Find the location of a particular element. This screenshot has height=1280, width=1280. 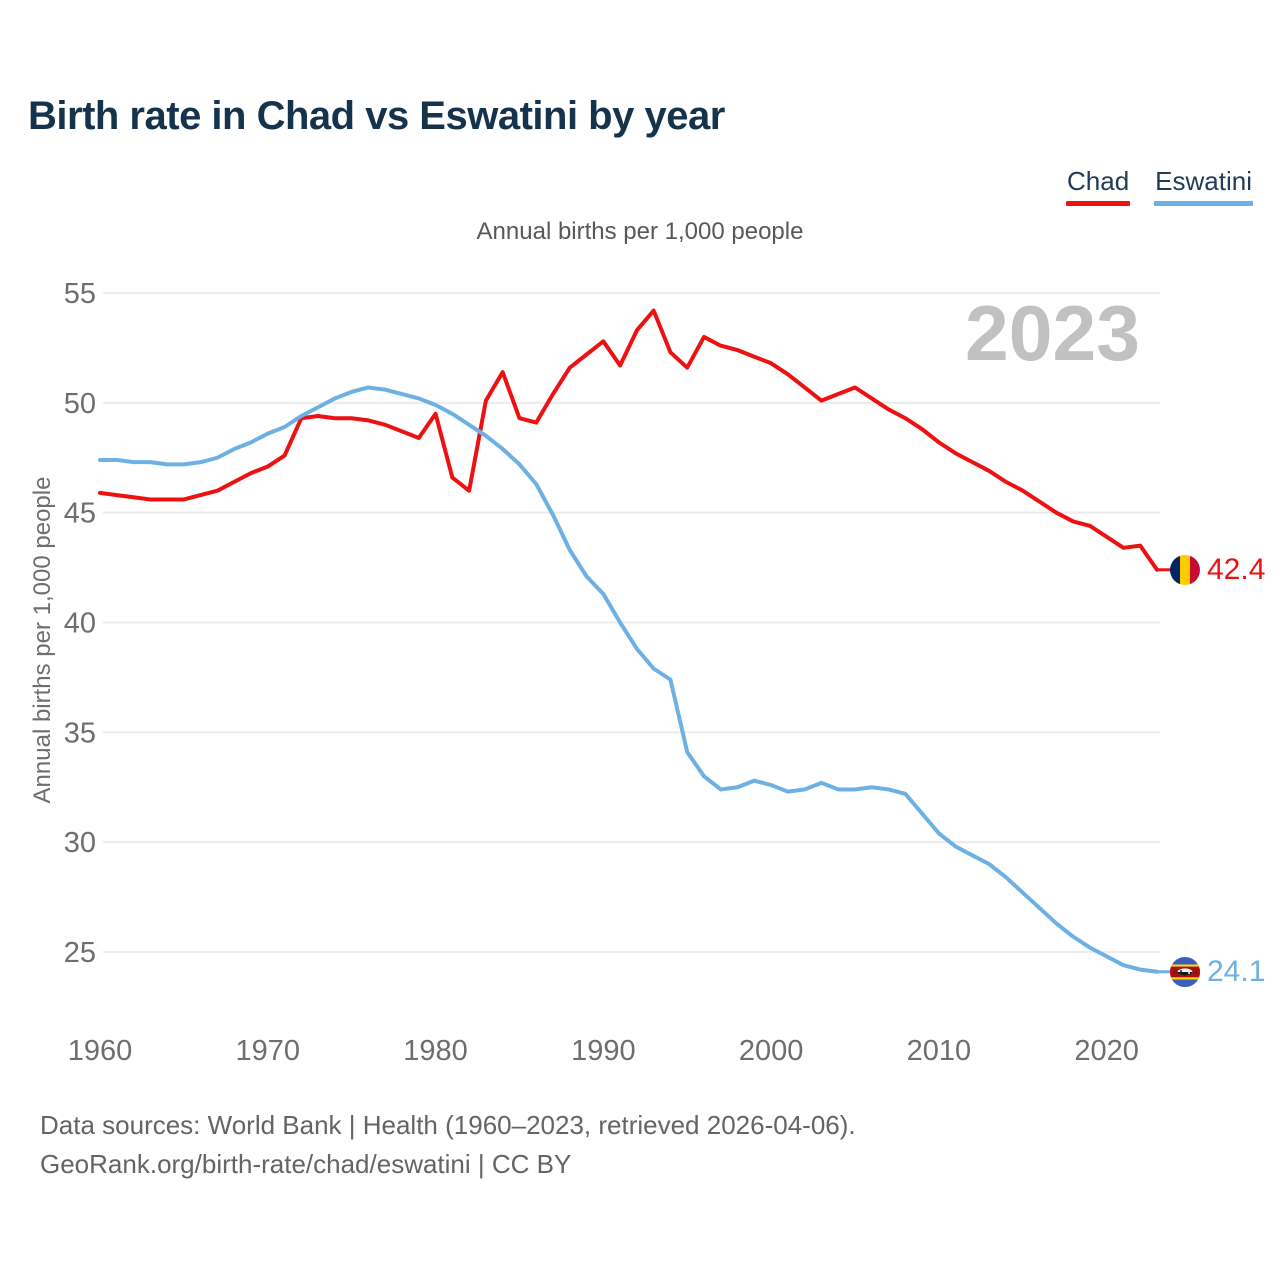

svg-text: 2023 is located at coordinates (1052, 333).